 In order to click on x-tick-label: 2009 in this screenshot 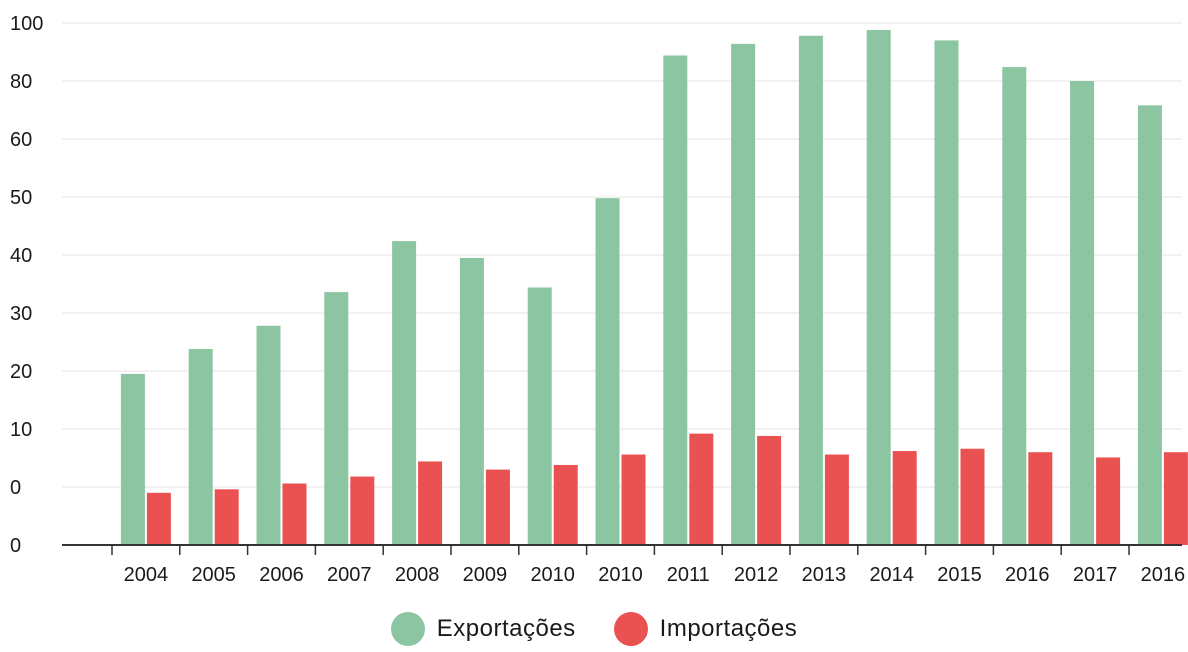, I will do `click(485, 575)`.